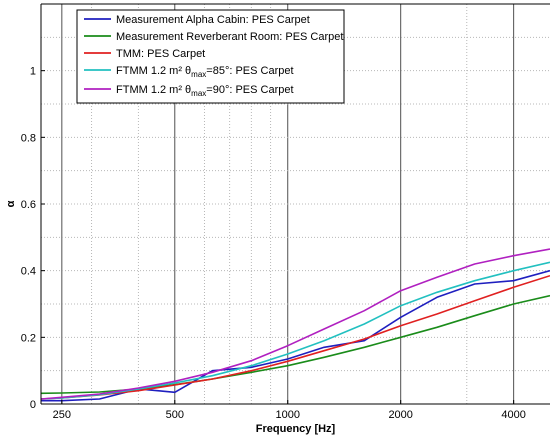  Describe the element at coordinates (175, 415) in the screenshot. I see `x-tick-label: 500` at that location.